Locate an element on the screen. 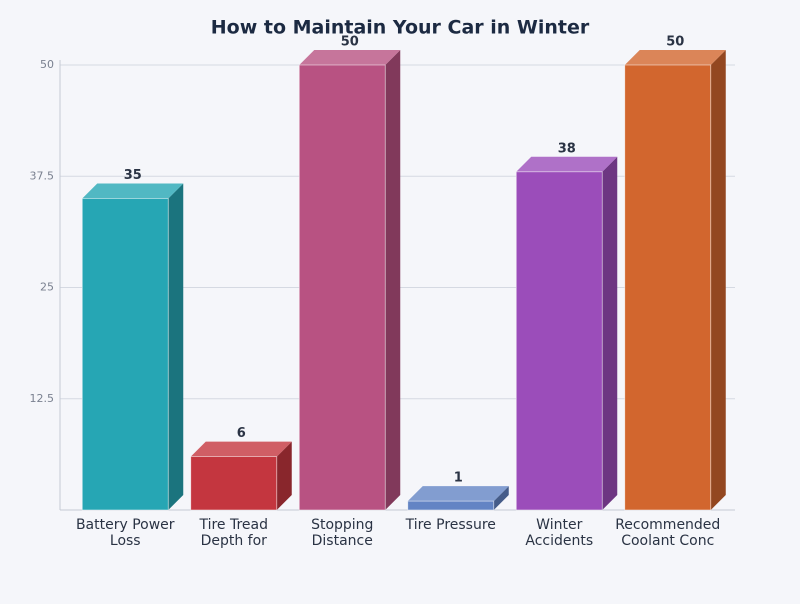 The height and width of the screenshot is (604, 800). x-tick-label: Tire Tread Depth for is located at coordinates (234, 533).